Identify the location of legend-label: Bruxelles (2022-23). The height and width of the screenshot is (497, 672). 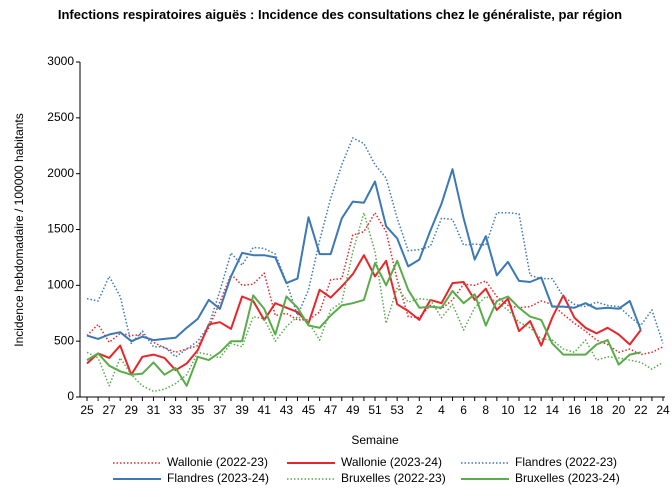
(393, 478).